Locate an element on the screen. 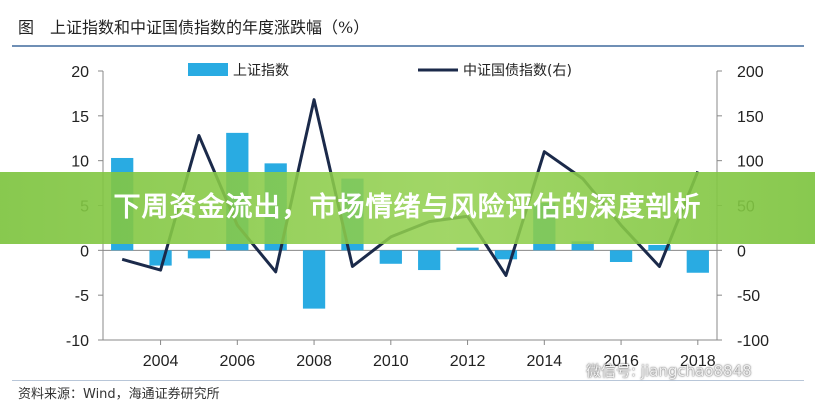 The image size is (815, 411). bar-2015 is located at coordinates (582, 246).